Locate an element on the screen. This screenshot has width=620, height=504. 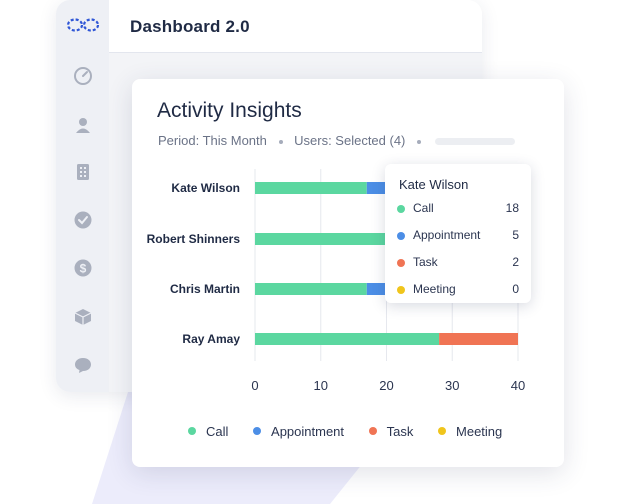
tooltip-row-task: Task 2 is located at coordinates (458, 263).